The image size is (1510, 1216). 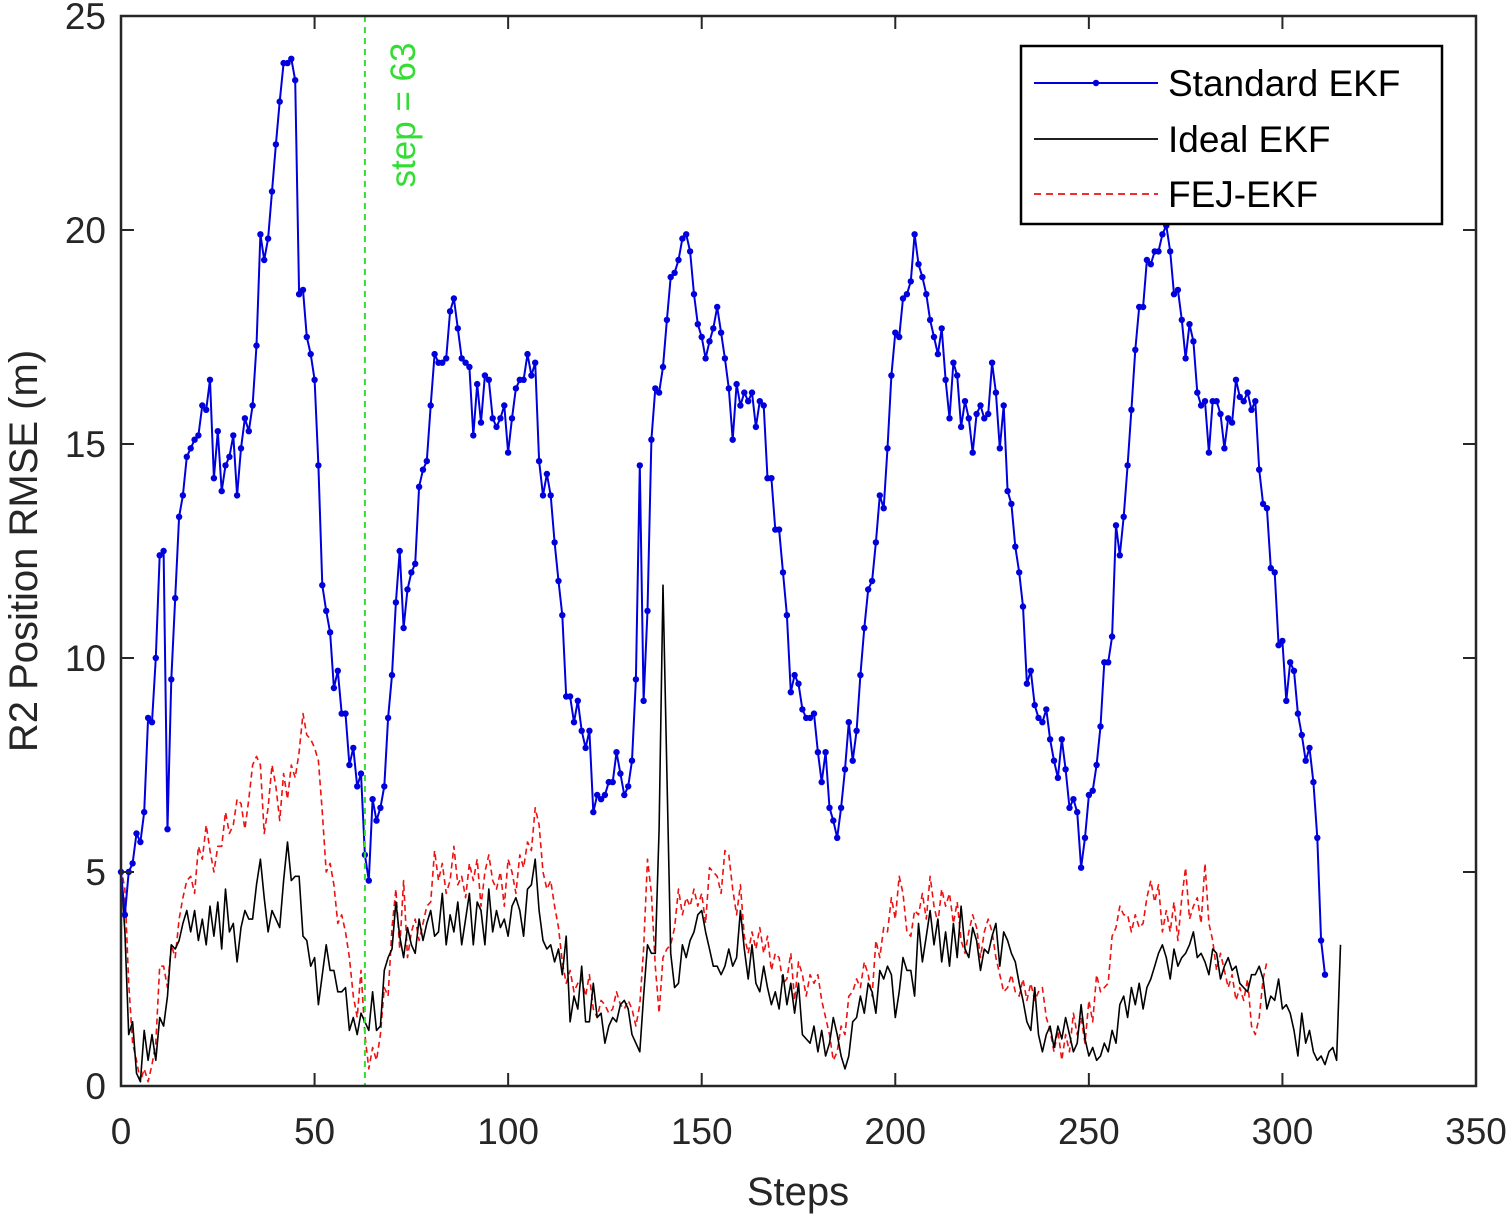 I want to click on x-tick-label: 350, so click(x=1476, y=1131).